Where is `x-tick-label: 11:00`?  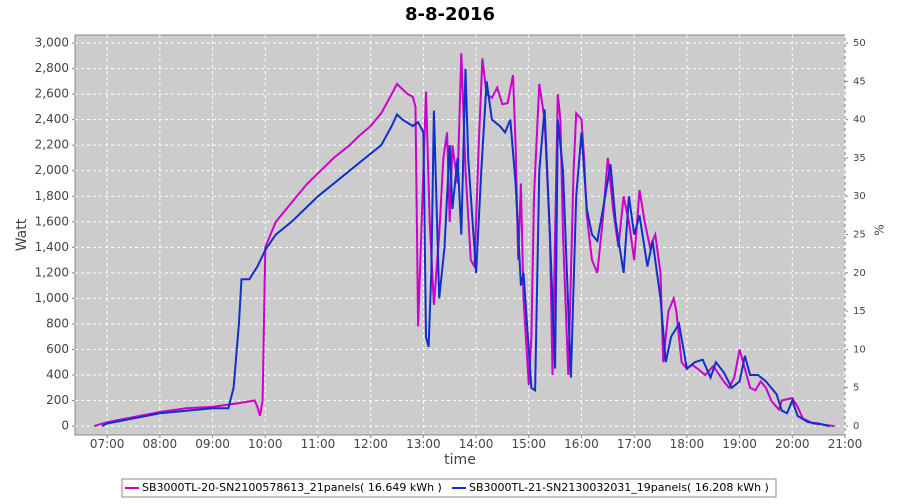 x-tick-label: 11:00 is located at coordinates (318, 444).